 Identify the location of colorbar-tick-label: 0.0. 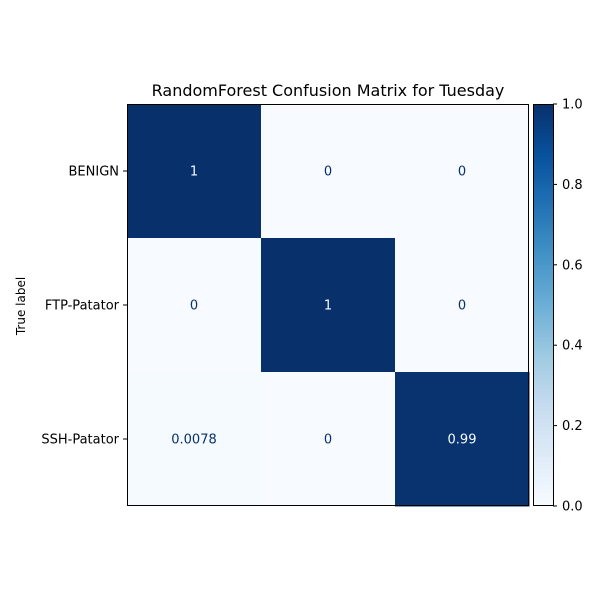
(572, 507).